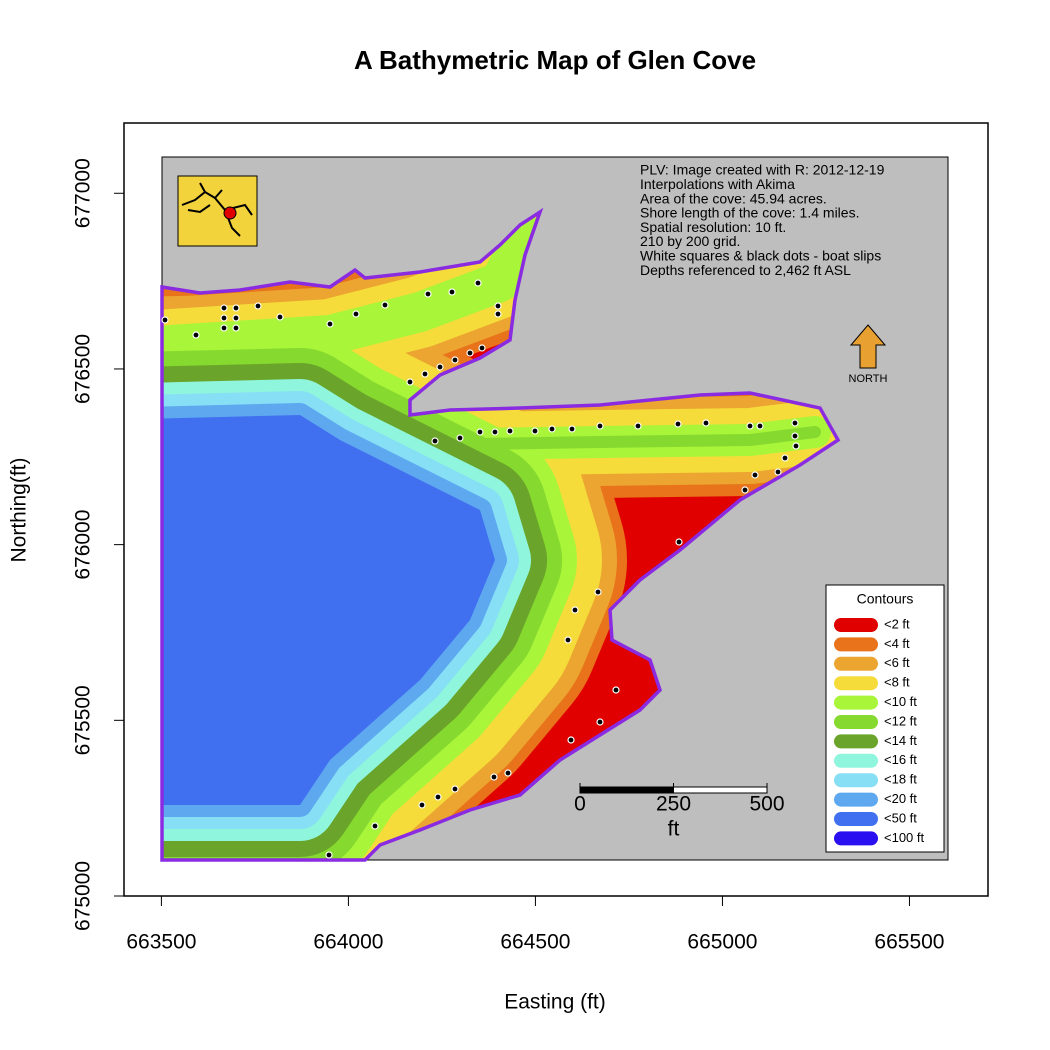 The width and height of the screenshot is (1050, 1050). I want to click on scale-bar-label: 250, so click(673, 804).